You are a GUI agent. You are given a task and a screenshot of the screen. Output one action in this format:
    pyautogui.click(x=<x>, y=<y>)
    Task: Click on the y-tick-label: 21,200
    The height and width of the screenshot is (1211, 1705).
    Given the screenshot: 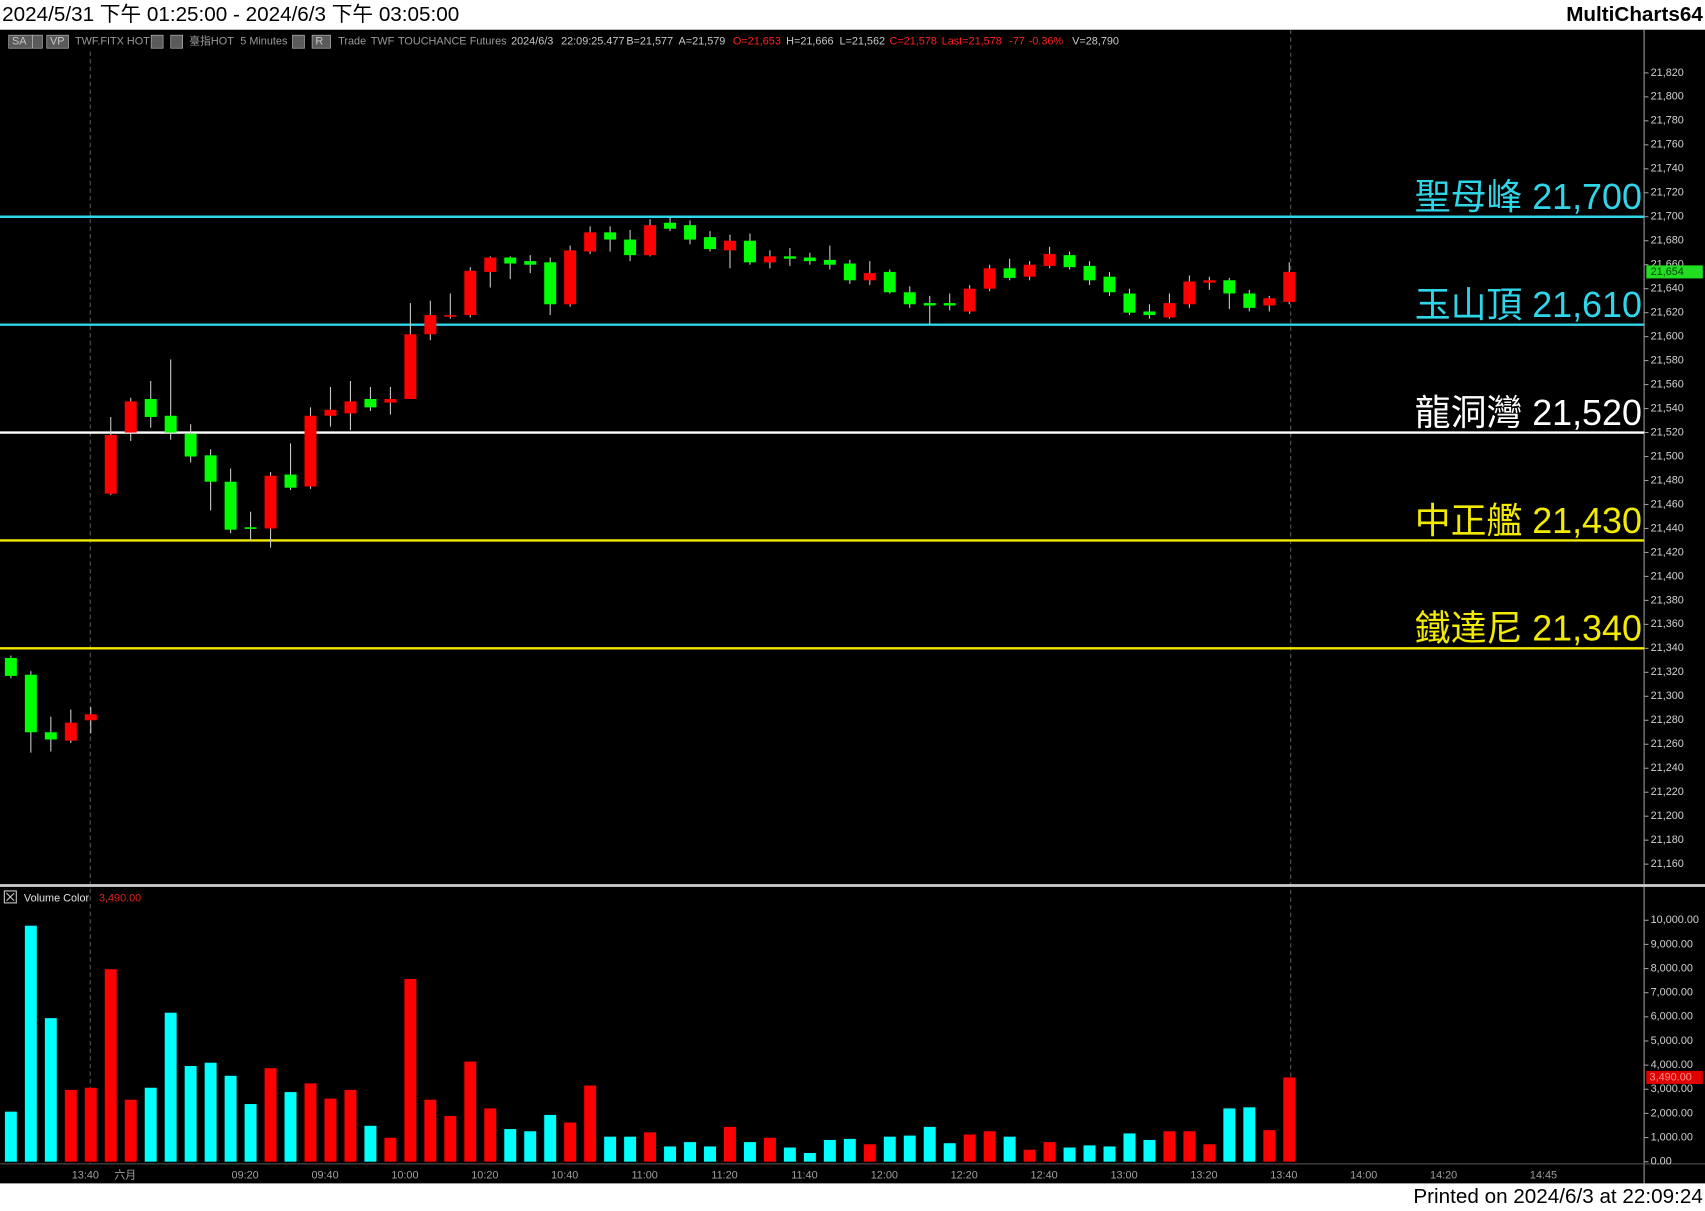 What is the action you would take?
    pyautogui.click(x=1667, y=816)
    